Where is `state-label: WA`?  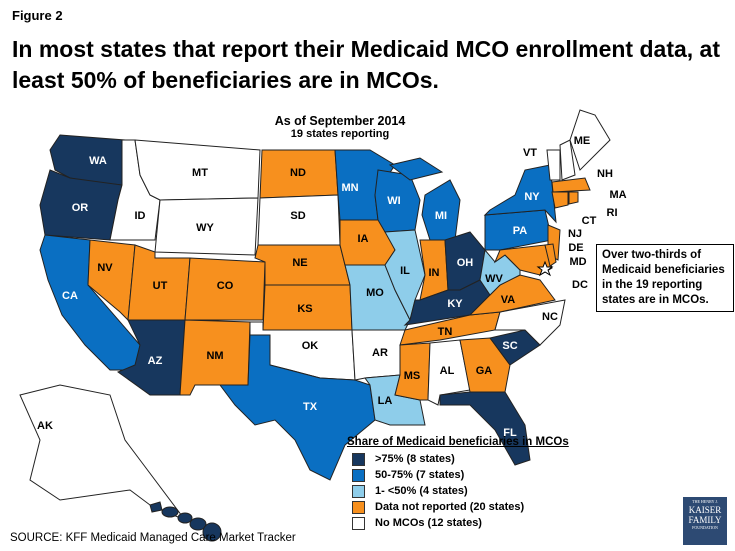 state-label: WA is located at coordinates (98, 161).